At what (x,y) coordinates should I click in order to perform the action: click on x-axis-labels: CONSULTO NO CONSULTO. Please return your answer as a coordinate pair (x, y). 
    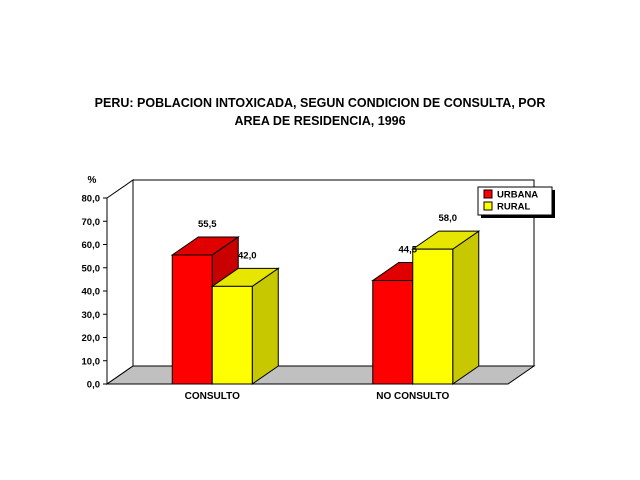
    Looking at the image, I should click on (317, 396).